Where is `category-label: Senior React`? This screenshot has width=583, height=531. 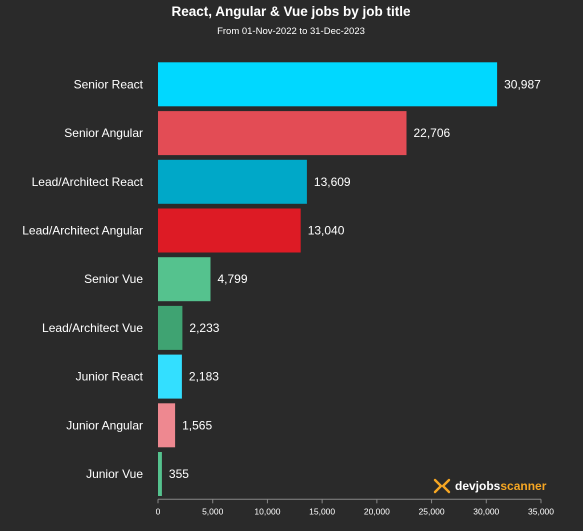 category-label: Senior React is located at coordinates (109, 84).